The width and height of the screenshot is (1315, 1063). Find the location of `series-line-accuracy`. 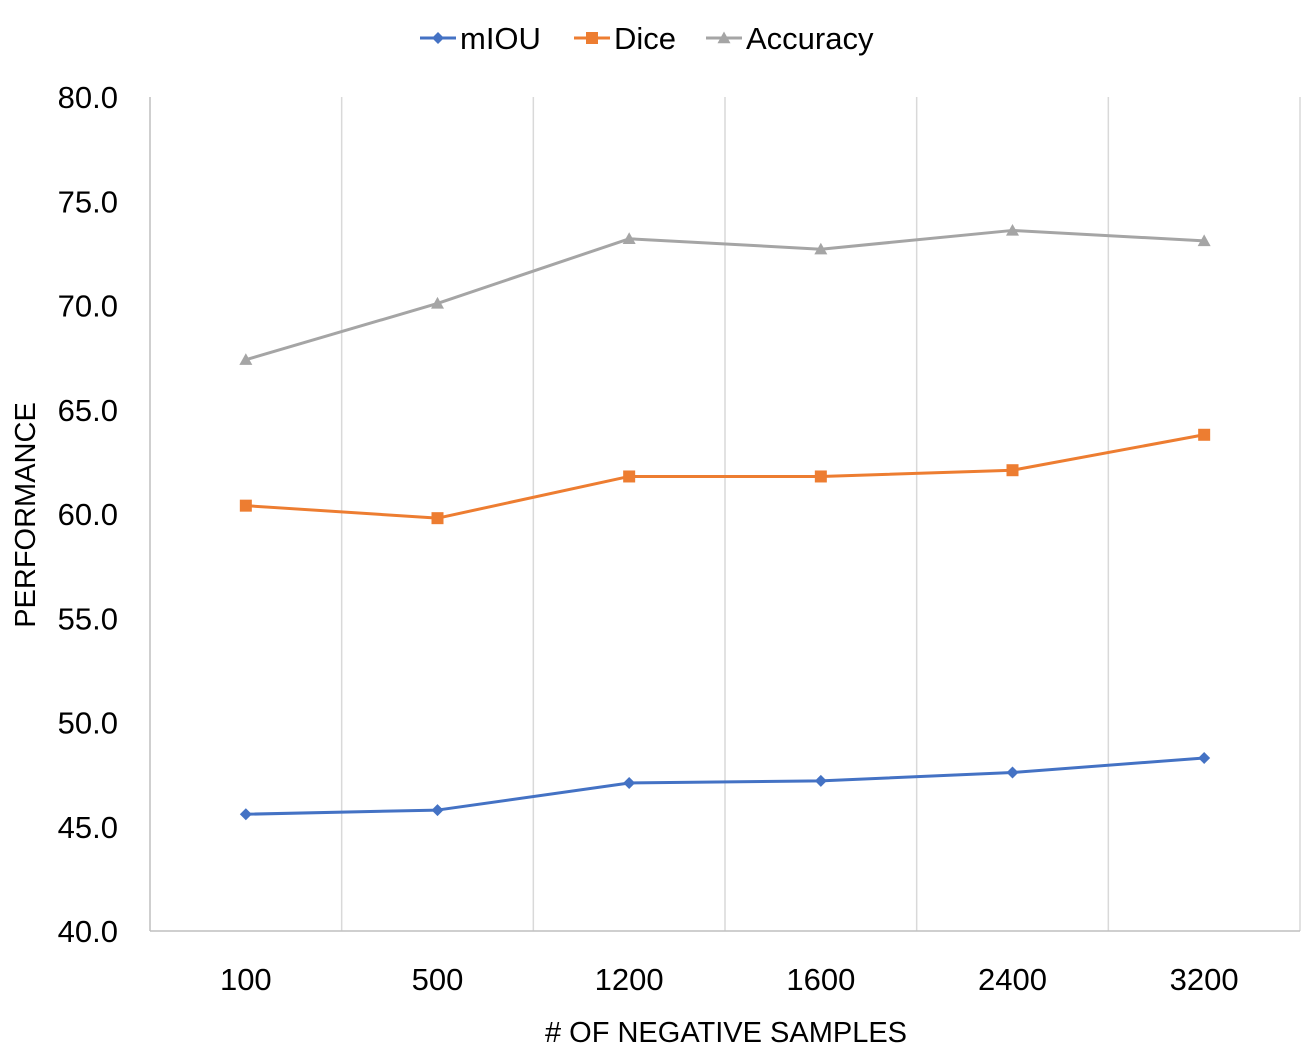

series-line-accuracy is located at coordinates (725, 295).